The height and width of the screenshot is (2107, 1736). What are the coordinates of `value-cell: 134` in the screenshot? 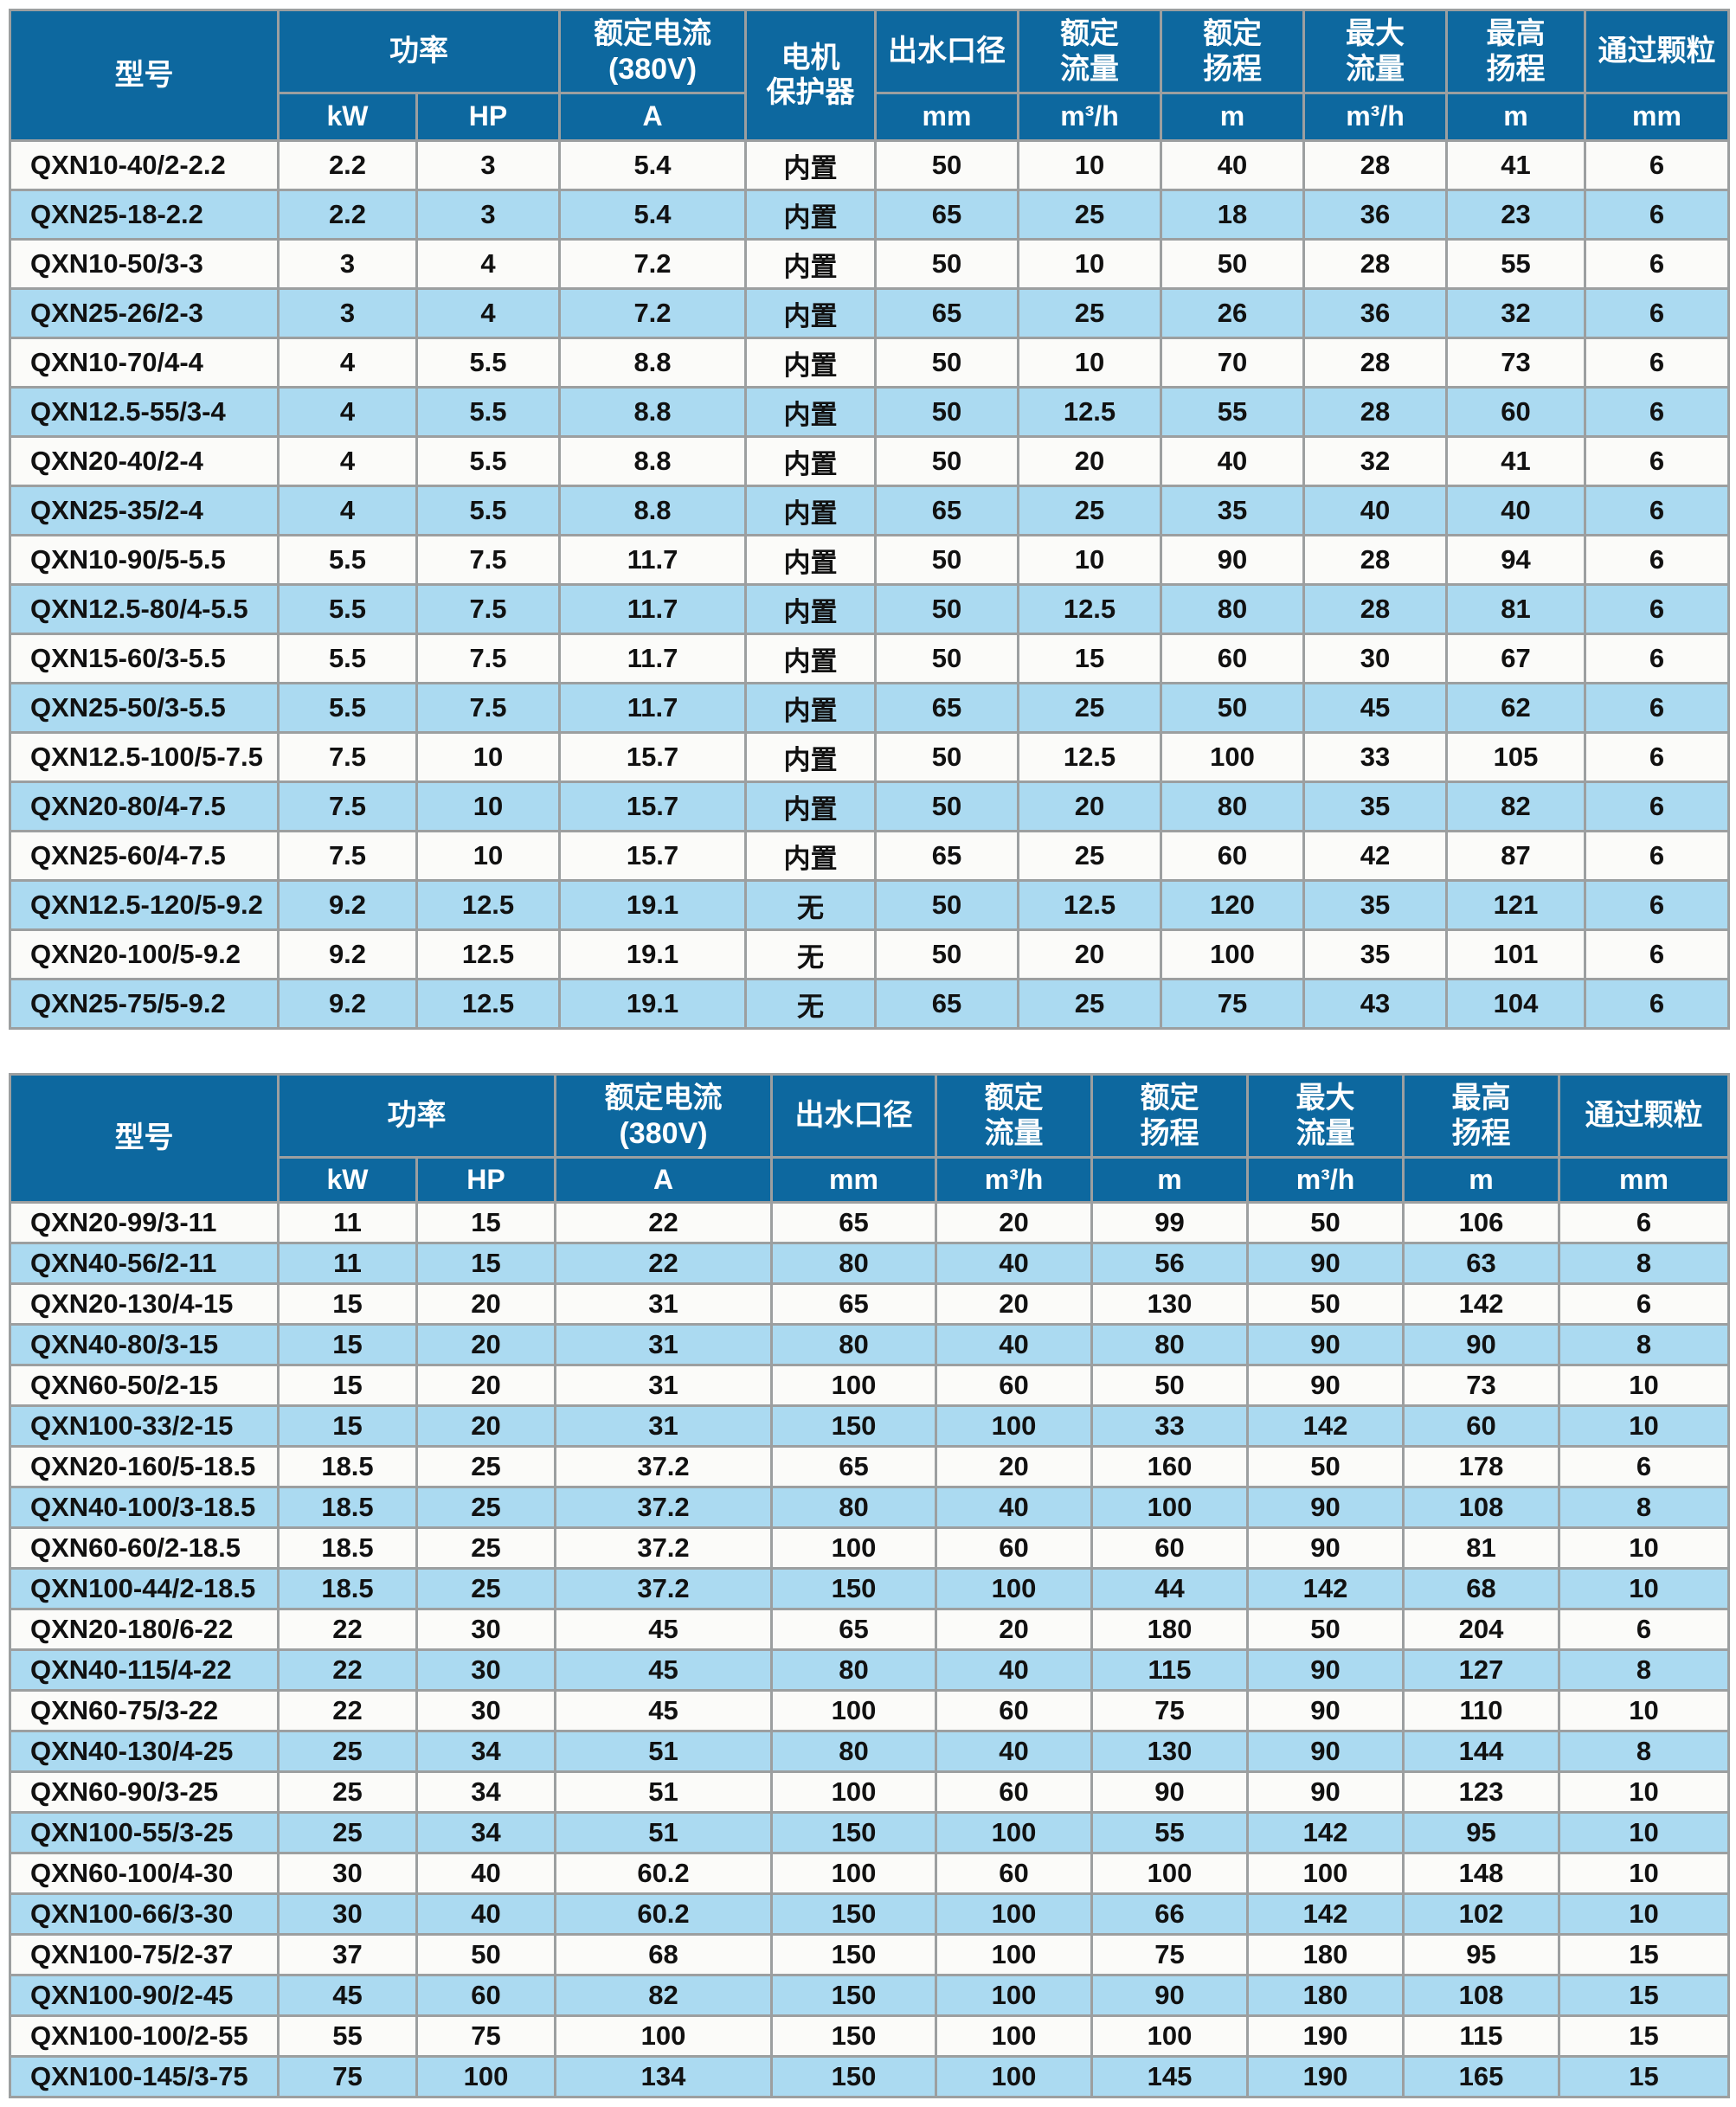 It's located at (663, 2076).